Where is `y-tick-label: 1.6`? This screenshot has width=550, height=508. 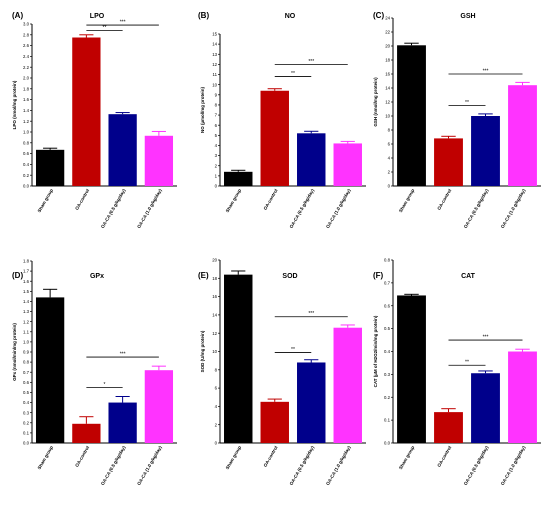
y-tick-label: 1.6 is located at coordinates (26, 281).